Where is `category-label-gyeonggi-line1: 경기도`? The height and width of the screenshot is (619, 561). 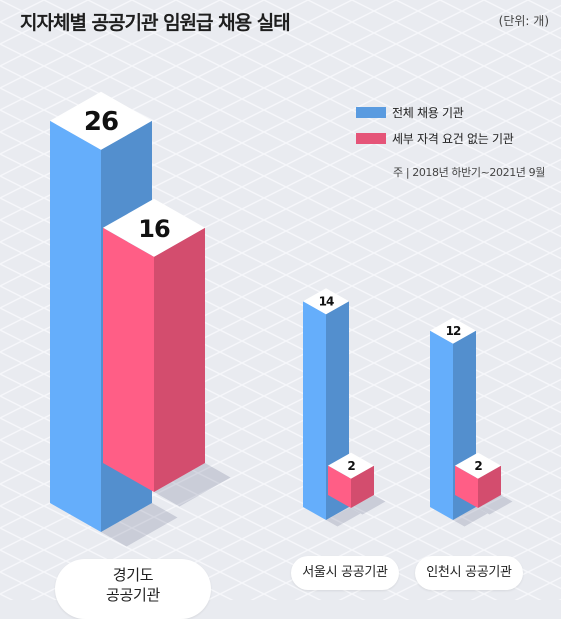 category-label-gyeonggi-line1: 경기도 is located at coordinates (133, 575).